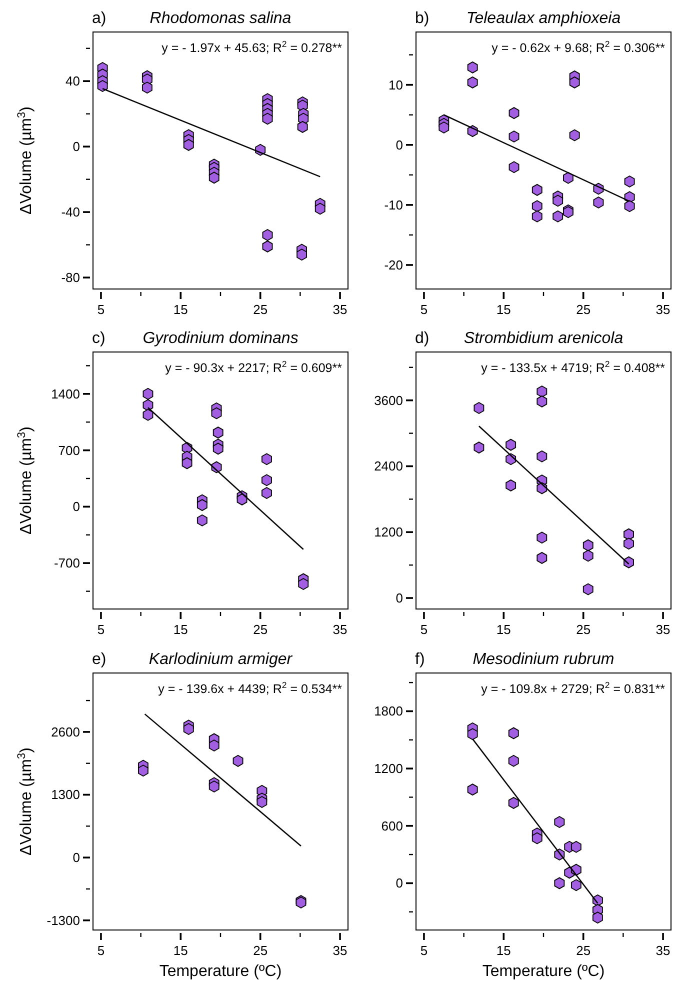  What do you see at coordinates (388, 711) in the screenshot?
I see `y-tick-label: 1800` at bounding box center [388, 711].